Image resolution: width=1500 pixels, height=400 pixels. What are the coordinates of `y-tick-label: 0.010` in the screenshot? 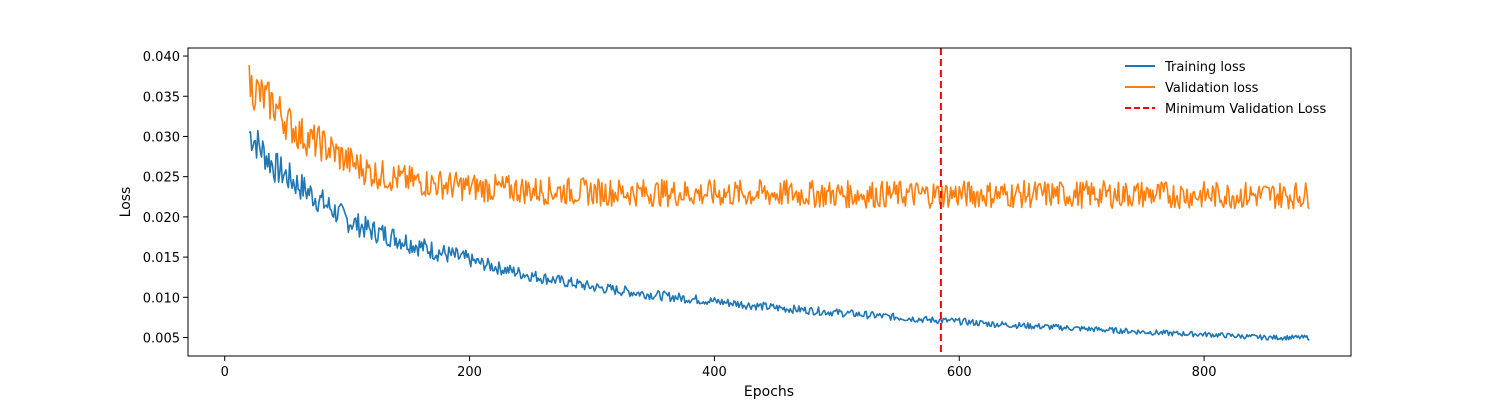 It's located at (161, 298).